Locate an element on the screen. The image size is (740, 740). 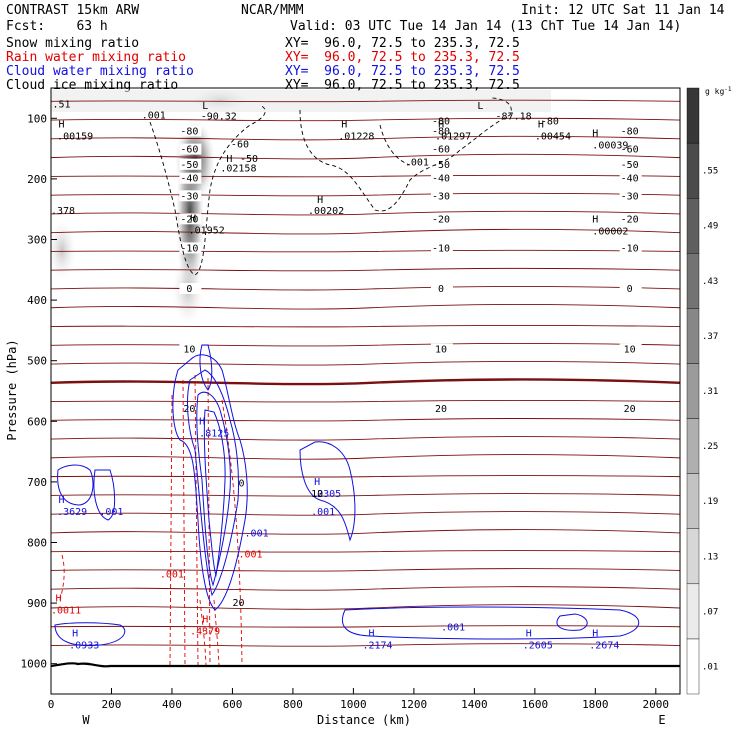
extremum-12: H is located at coordinates (317, 482).